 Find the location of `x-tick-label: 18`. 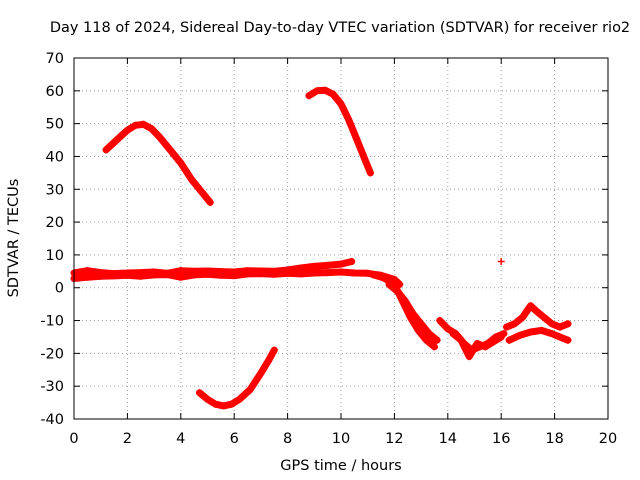

x-tick-label: 18 is located at coordinates (554, 439).